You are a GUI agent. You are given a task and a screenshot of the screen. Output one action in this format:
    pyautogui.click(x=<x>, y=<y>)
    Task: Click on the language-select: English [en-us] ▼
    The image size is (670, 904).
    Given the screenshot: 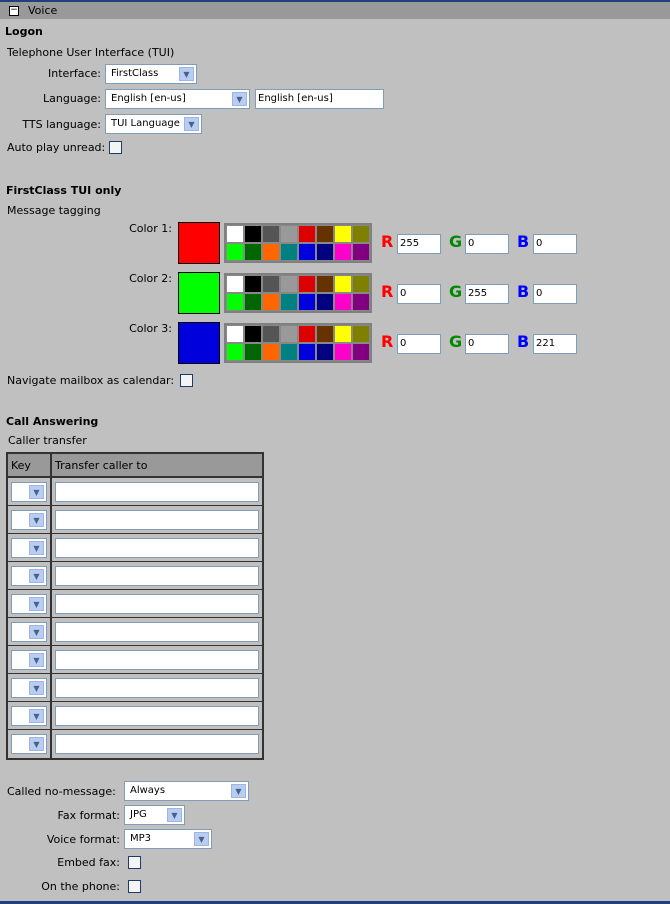 What is the action you would take?
    pyautogui.click(x=177, y=99)
    